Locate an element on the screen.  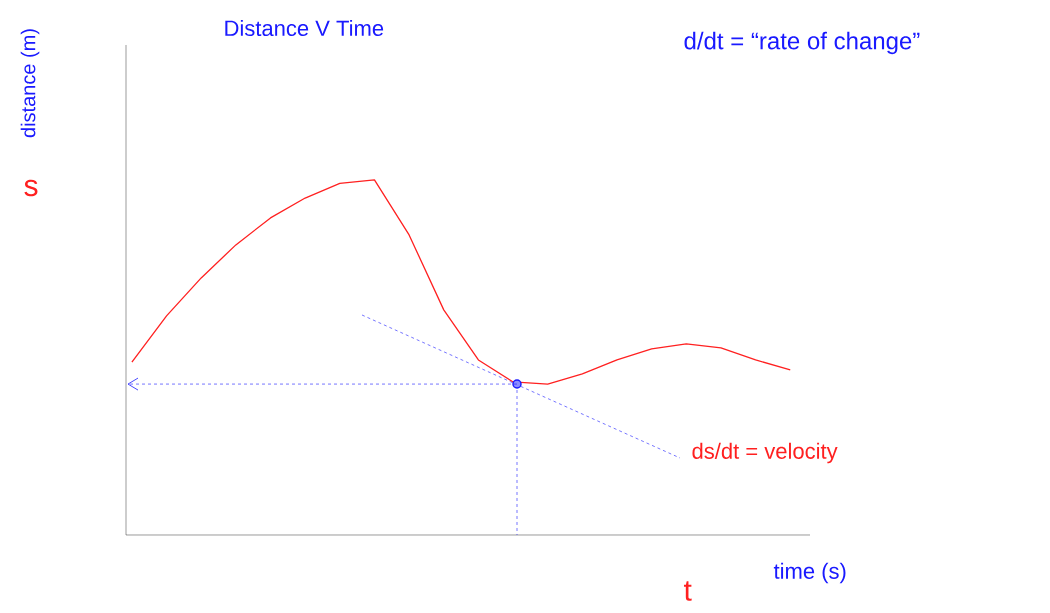
text: s is located at coordinates (31, 188).